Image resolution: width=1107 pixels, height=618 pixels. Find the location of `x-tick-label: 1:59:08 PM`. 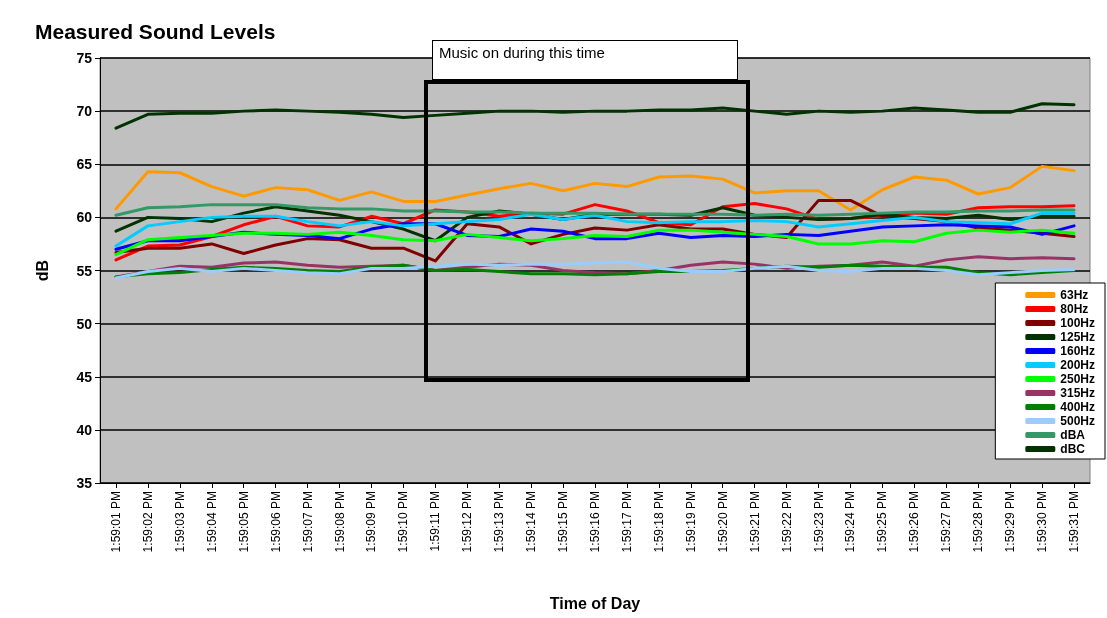

x-tick-label: 1:59:08 PM is located at coordinates (339, 522).